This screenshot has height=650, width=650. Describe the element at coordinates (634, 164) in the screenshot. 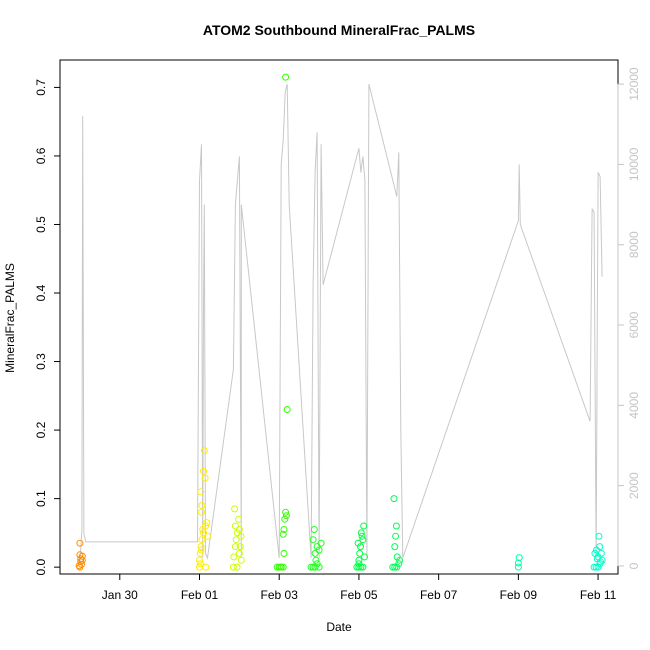

I see `y2-tick-label: 10000` at that location.